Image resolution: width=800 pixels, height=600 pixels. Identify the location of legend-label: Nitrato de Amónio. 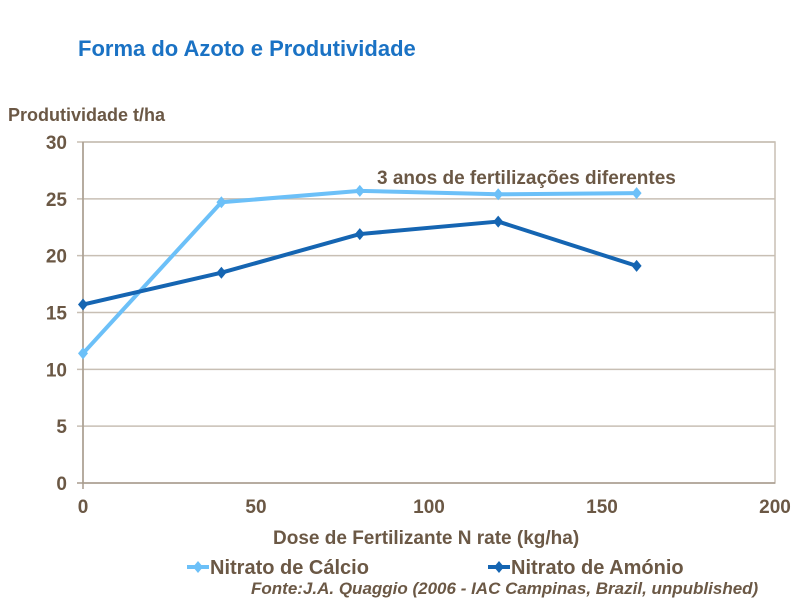
(597, 568).